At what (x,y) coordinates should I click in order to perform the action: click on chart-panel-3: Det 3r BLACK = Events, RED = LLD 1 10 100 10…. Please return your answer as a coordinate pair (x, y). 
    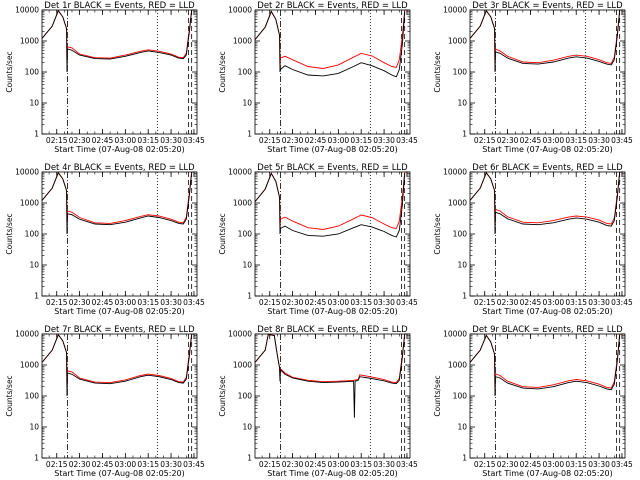
    Looking at the image, I should click on (533, 77).